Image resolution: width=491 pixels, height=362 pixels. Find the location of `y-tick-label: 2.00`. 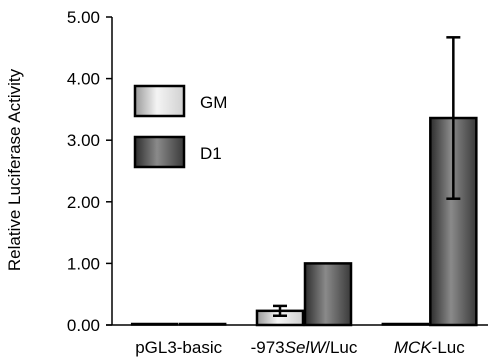

y-tick-label: 2.00 is located at coordinates (83, 202).